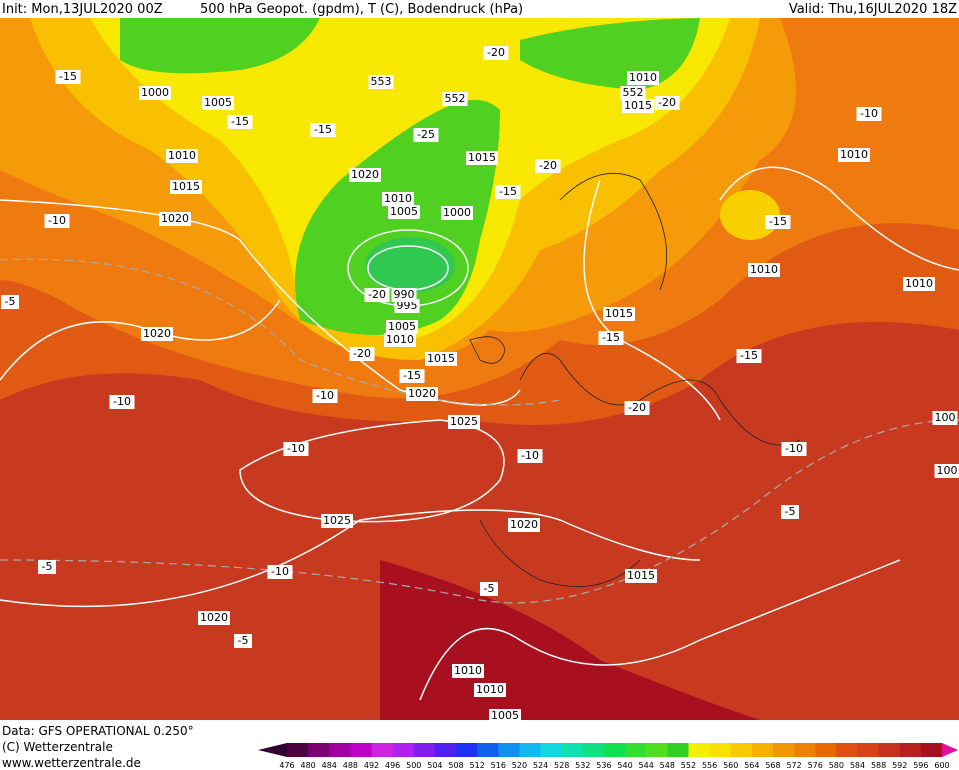 This screenshot has height=770, width=959. Describe the element at coordinates (407, 305) in the screenshot. I see `pressure-label: 995` at that location.